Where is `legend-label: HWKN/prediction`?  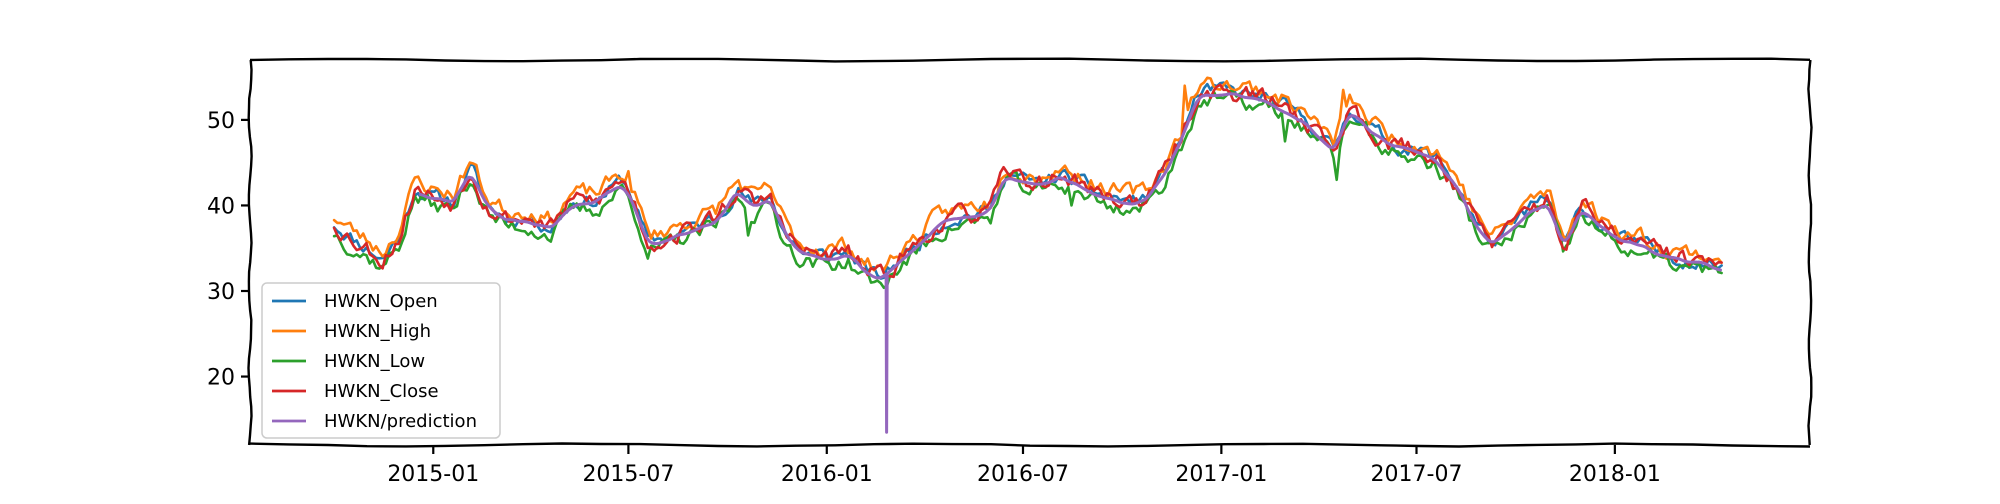
legend-label: HWKN/prediction is located at coordinates (400, 421).